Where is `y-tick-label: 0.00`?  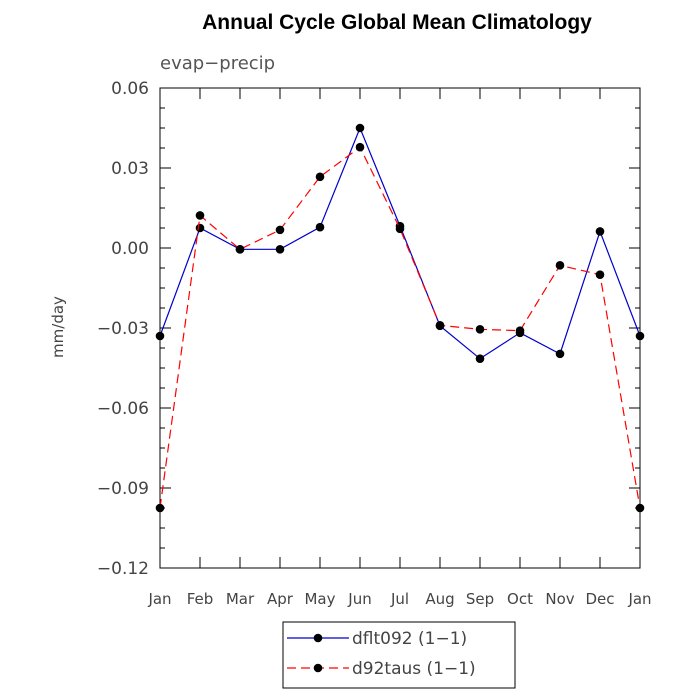 y-tick-label: 0.00 is located at coordinates (130, 249).